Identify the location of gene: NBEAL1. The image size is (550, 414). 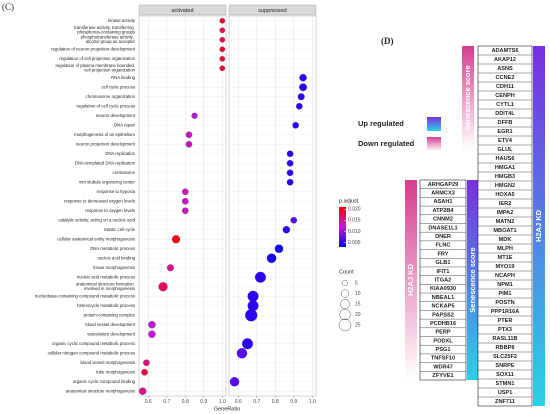
(443, 298).